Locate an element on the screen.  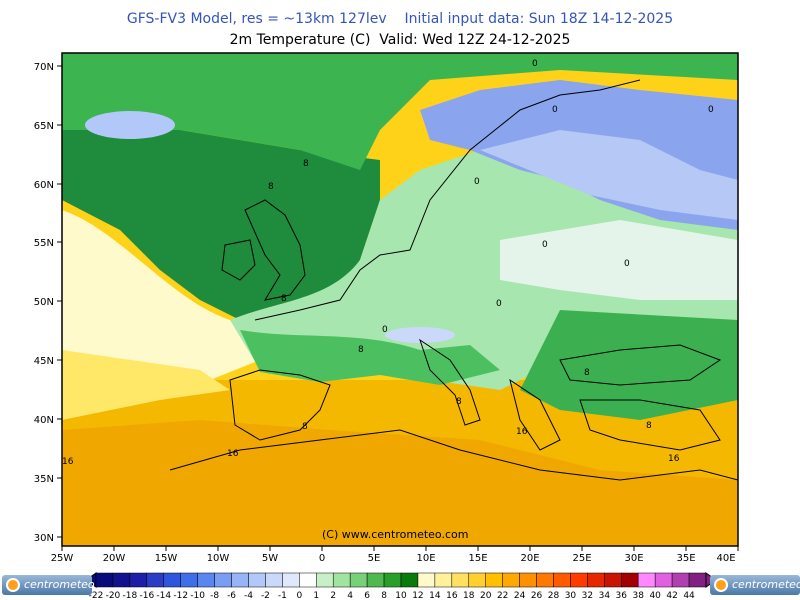
lon-label-30e: 30E is located at coordinates (633, 558).